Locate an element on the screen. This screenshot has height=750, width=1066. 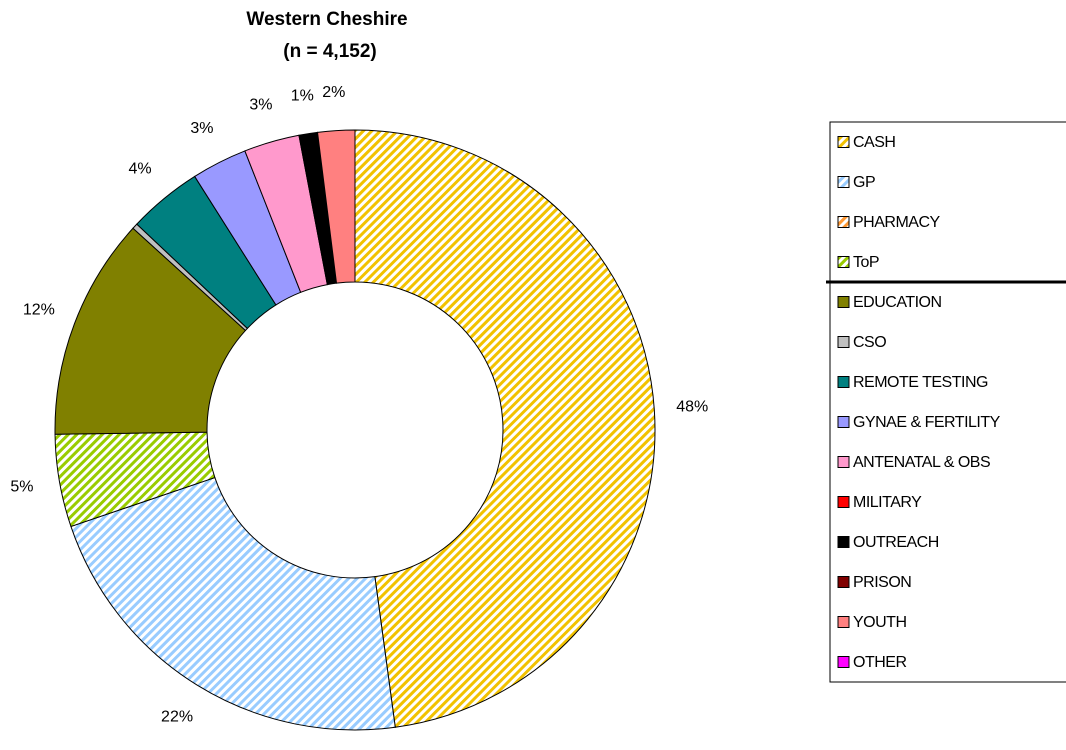
legend-label: MILITARY is located at coordinates (887, 502).